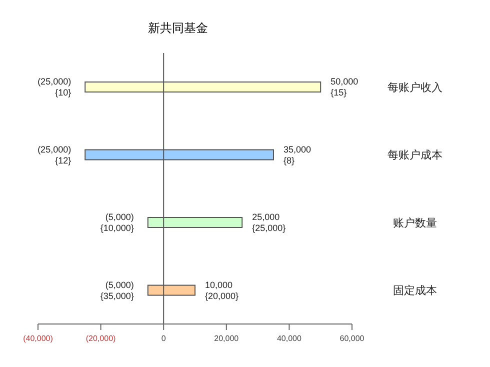 This screenshot has height=367, width=490. What do you see at coordinates (117, 290) in the screenshot?
I see `annotation: (5,000) {35,000}` at bounding box center [117, 290].